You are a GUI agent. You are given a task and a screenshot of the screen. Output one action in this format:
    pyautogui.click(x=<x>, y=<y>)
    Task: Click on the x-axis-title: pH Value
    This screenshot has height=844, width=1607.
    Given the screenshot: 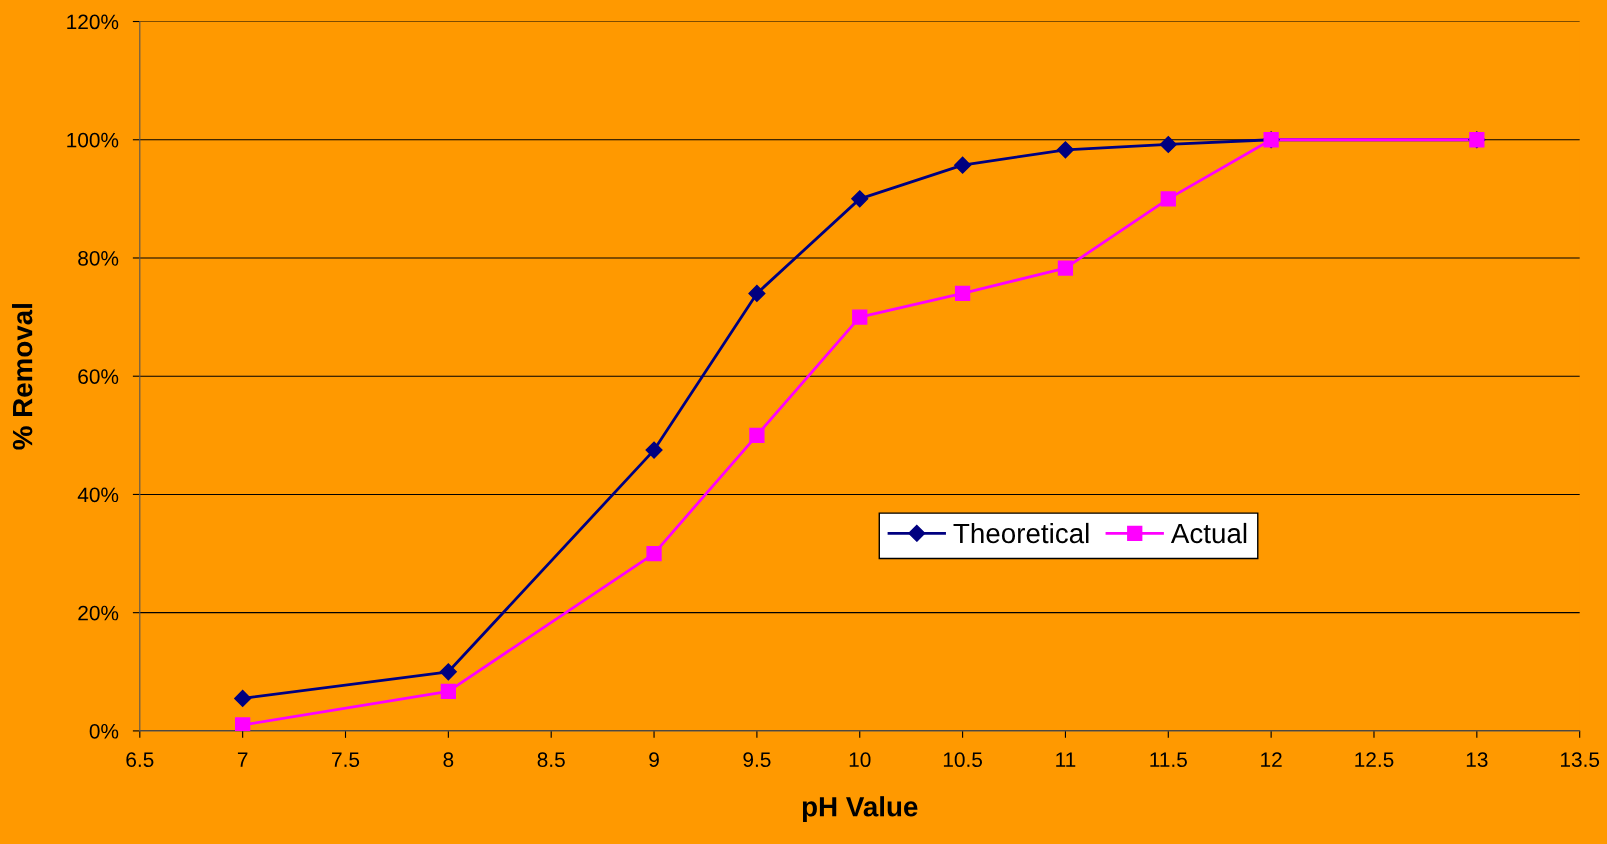 What is the action you would take?
    pyautogui.click(x=860, y=809)
    